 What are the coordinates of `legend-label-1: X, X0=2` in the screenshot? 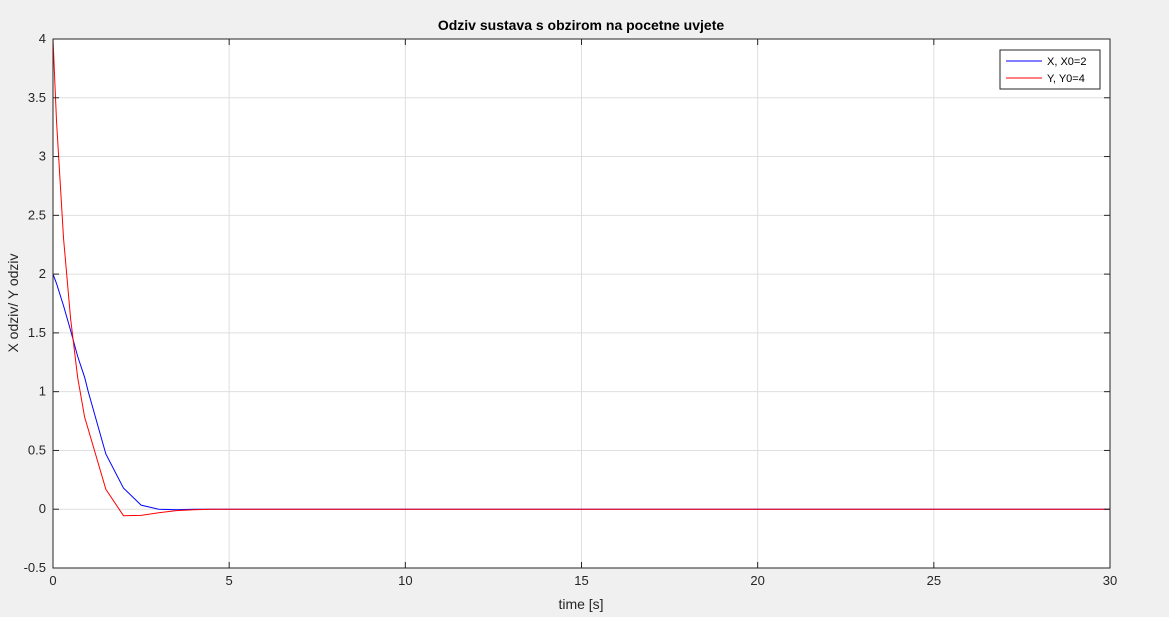 It's located at (1066, 62).